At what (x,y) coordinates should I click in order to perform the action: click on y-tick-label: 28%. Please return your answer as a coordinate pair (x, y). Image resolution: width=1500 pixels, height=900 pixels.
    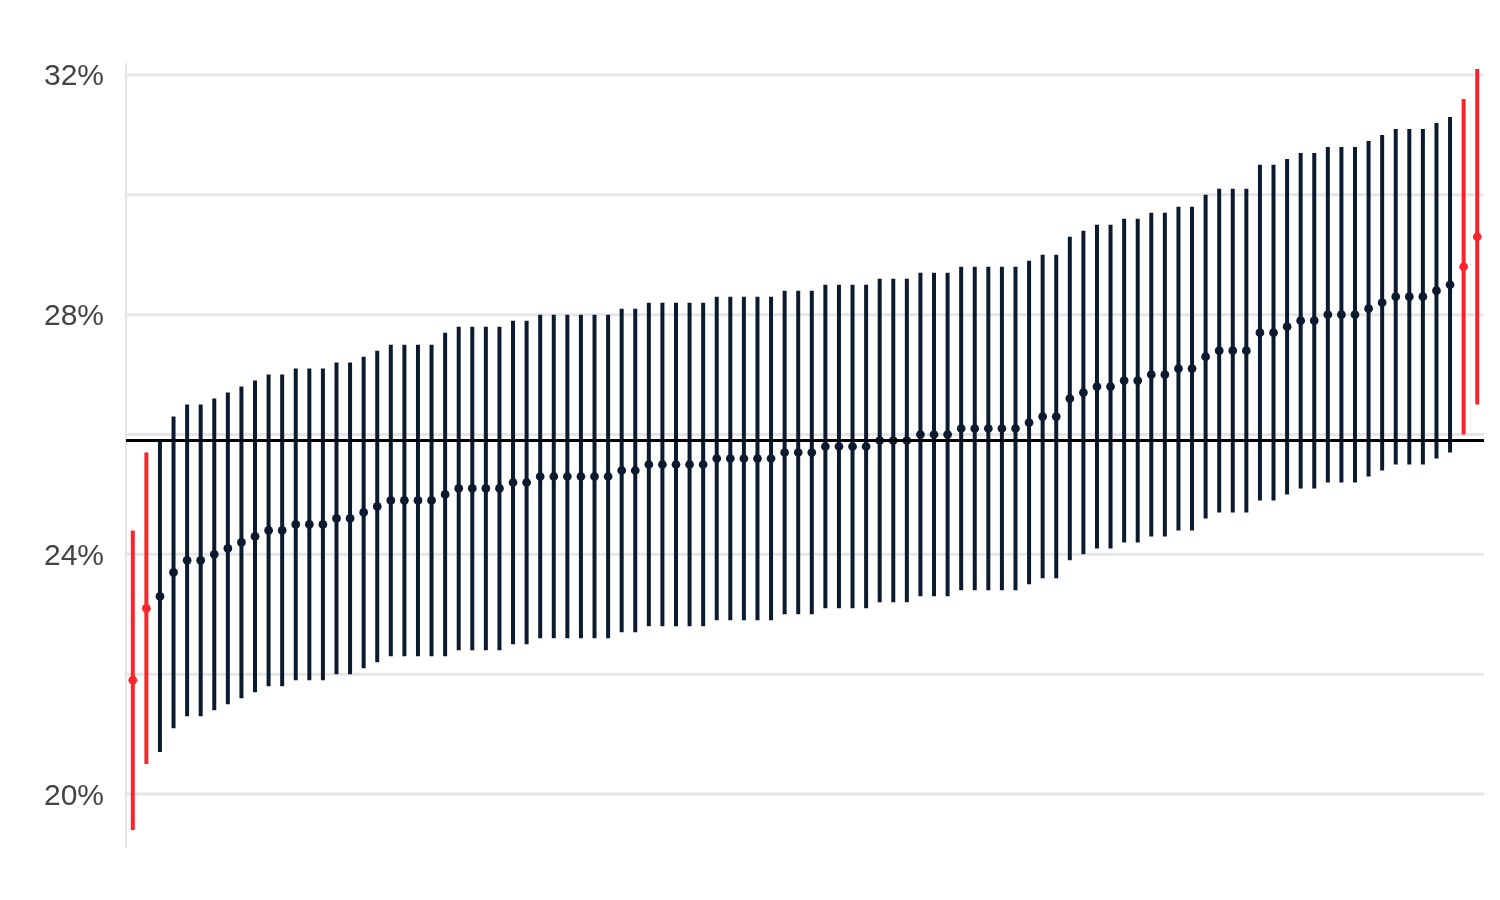
    Looking at the image, I should click on (73, 315).